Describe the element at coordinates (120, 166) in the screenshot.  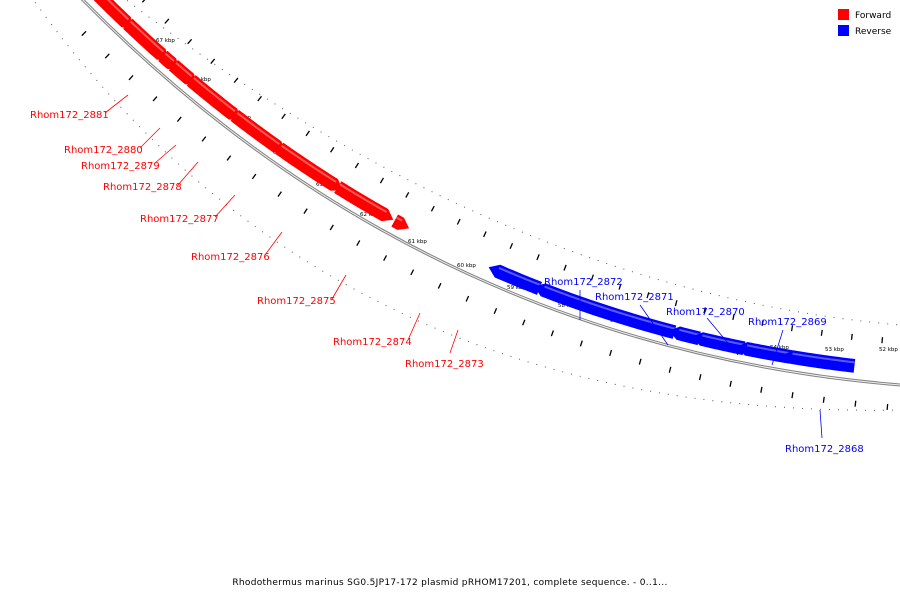
I see `gene-label: Rhom172_2879` at that location.